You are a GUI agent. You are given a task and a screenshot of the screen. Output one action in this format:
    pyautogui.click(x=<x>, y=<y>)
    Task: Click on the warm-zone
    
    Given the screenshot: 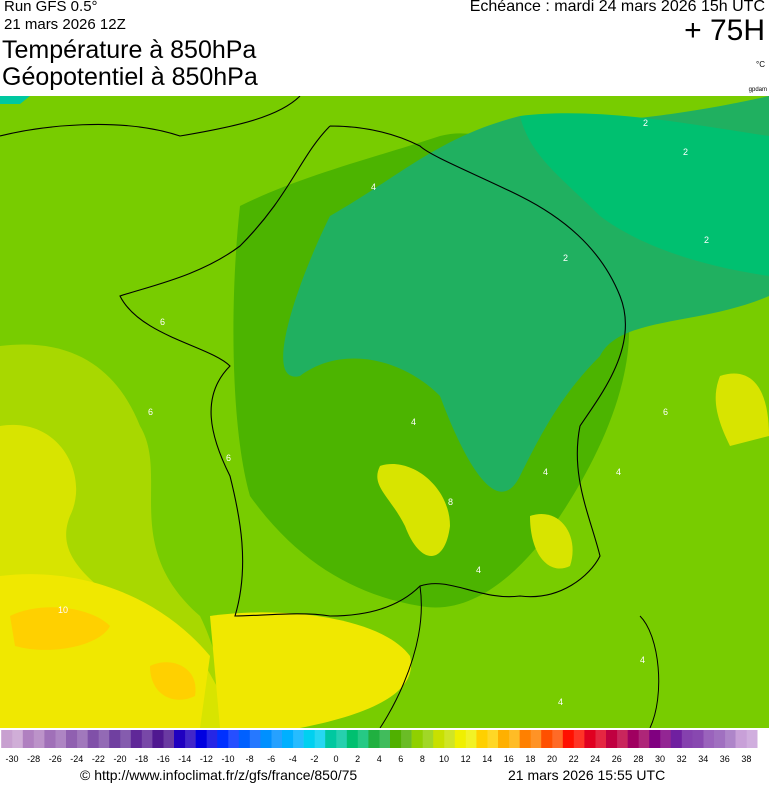 What is the action you would take?
    pyautogui.click(x=742, y=409)
    